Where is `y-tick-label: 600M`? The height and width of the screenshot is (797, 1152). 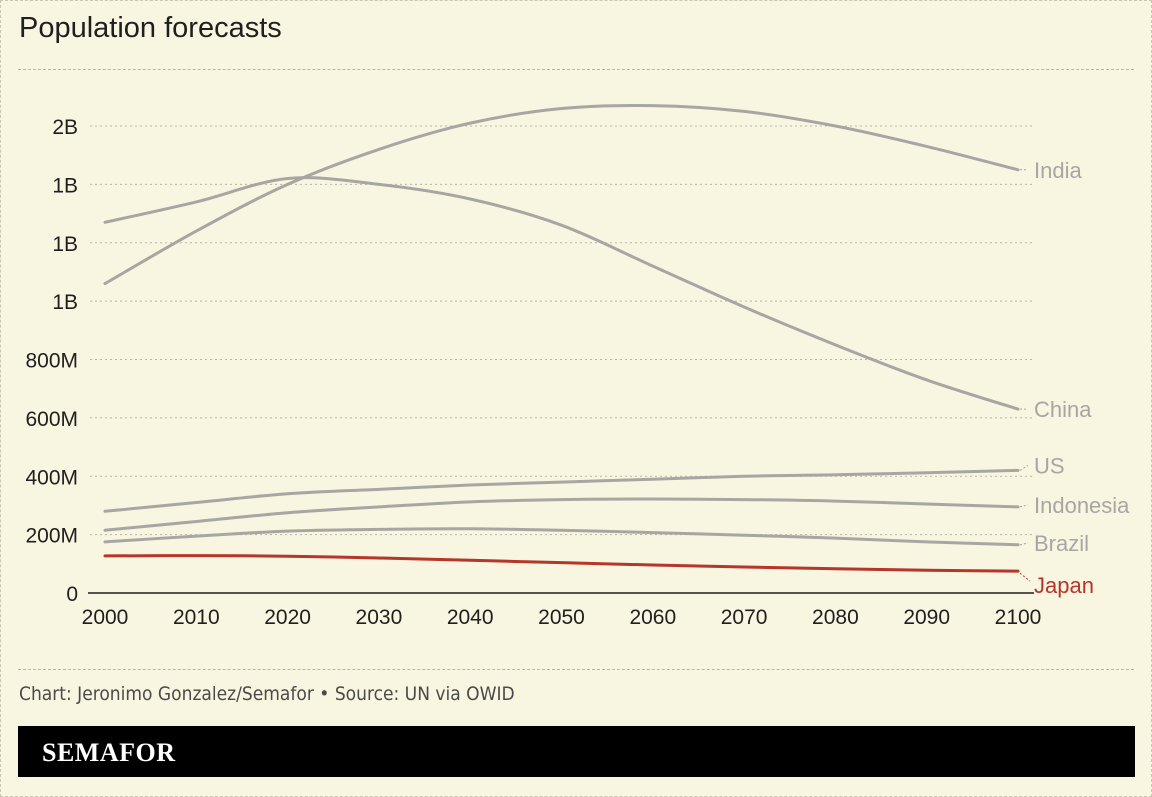 y-tick-label: 600M is located at coordinates (51, 419).